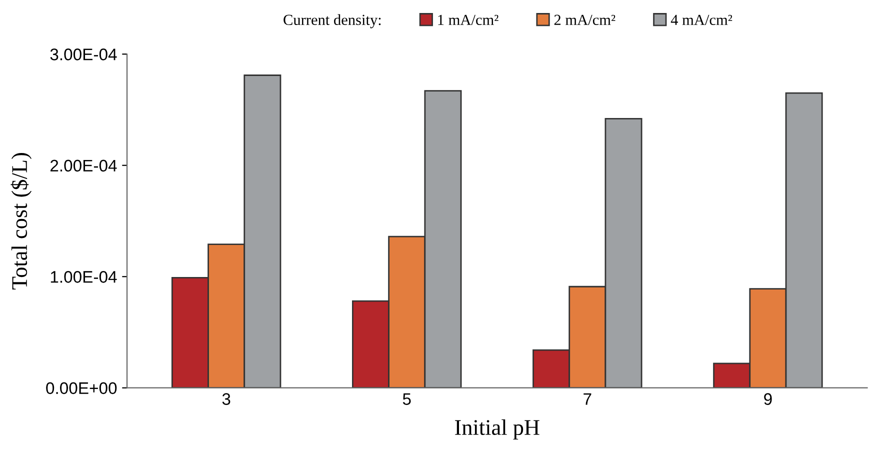 The height and width of the screenshot is (451, 876). I want to click on y-tick-label: 3.00E-04, so click(83, 54).